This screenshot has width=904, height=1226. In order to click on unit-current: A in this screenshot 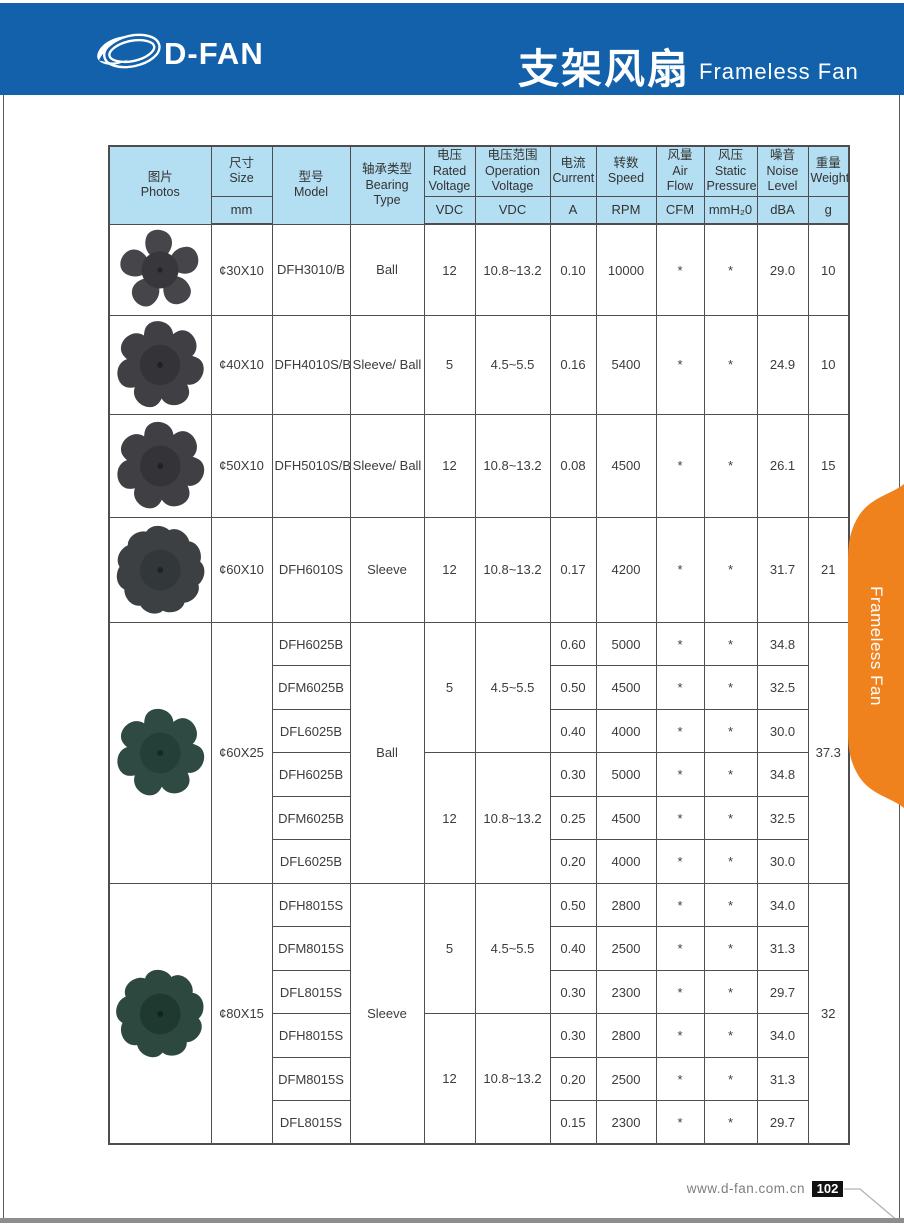, I will do `click(573, 210)`.